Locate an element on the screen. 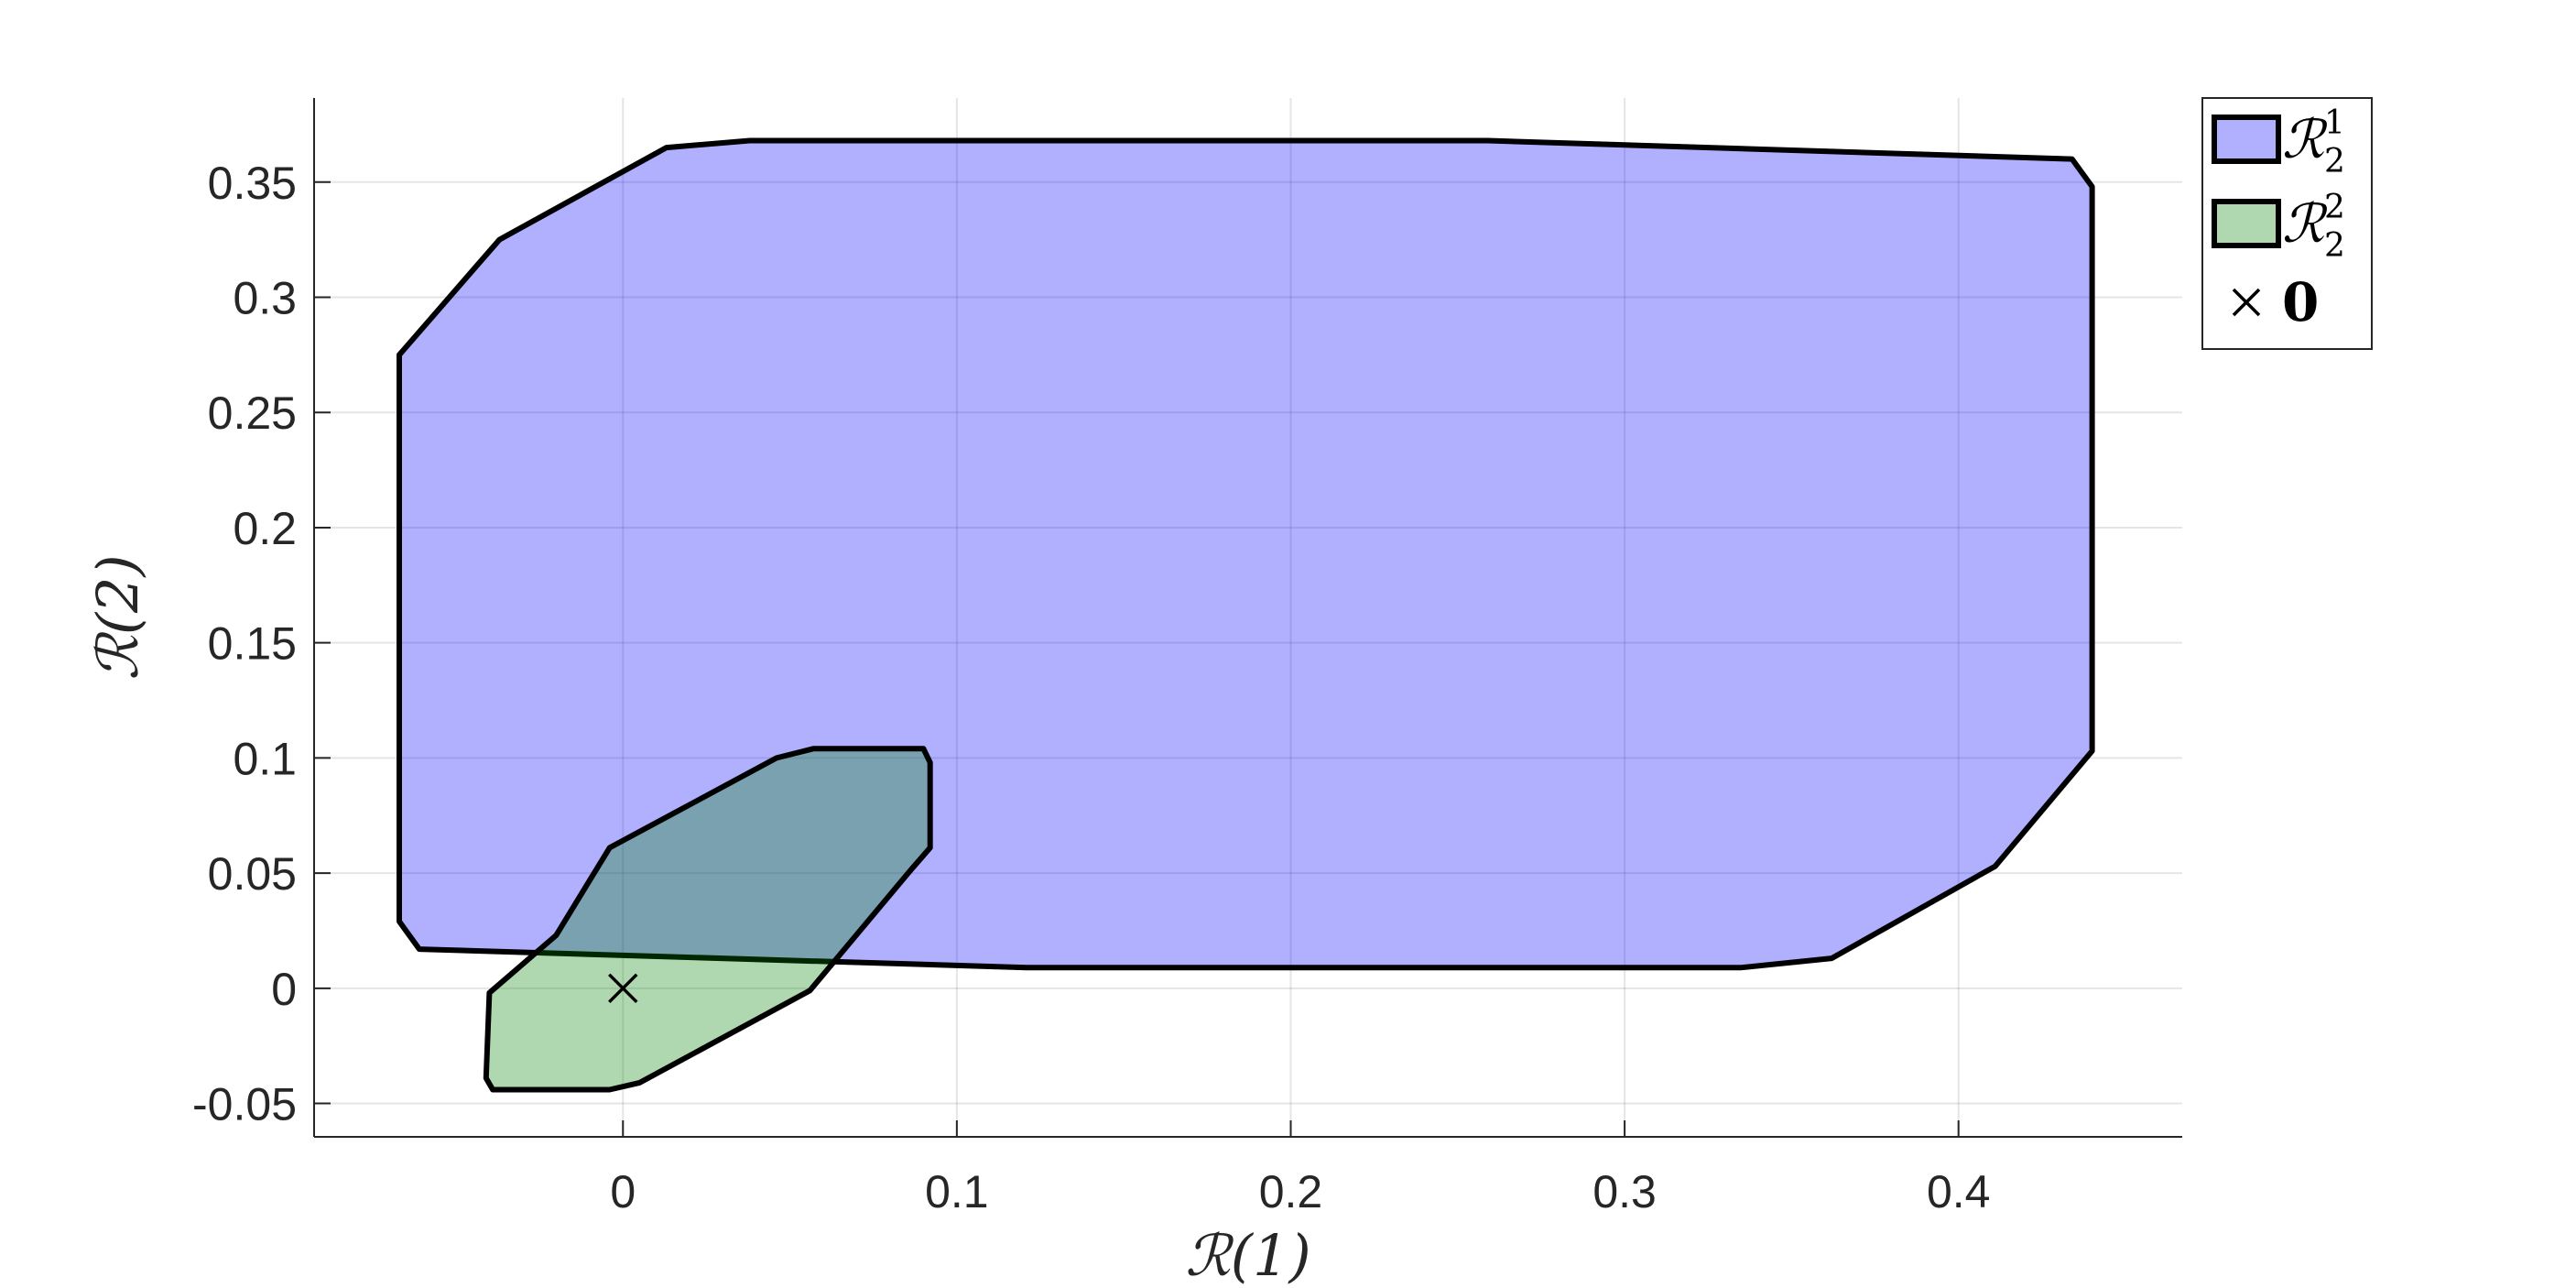 This screenshot has width=2576, height=1288. x-tick-label: 0 is located at coordinates (623, 1192).